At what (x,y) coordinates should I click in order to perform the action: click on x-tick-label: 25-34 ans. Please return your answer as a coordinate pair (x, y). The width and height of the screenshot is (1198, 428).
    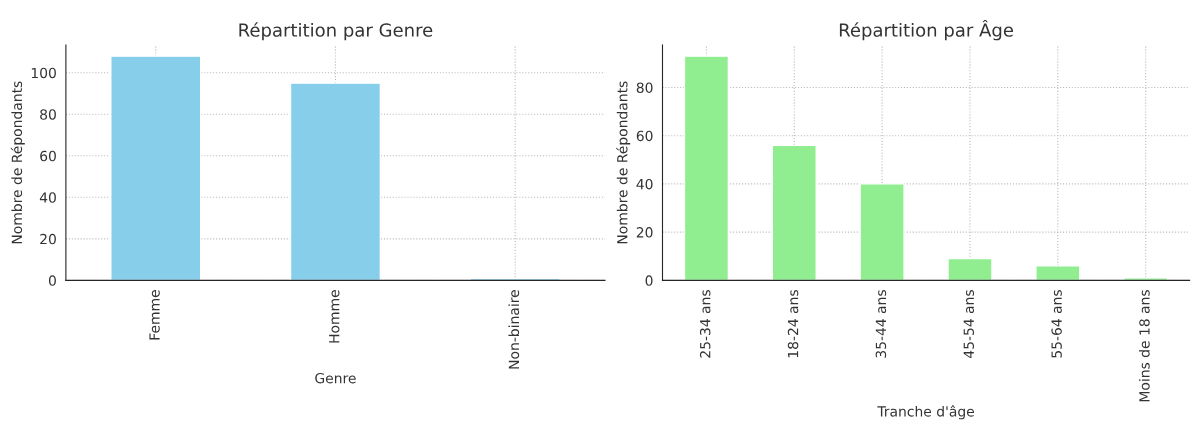
    Looking at the image, I should click on (705, 324).